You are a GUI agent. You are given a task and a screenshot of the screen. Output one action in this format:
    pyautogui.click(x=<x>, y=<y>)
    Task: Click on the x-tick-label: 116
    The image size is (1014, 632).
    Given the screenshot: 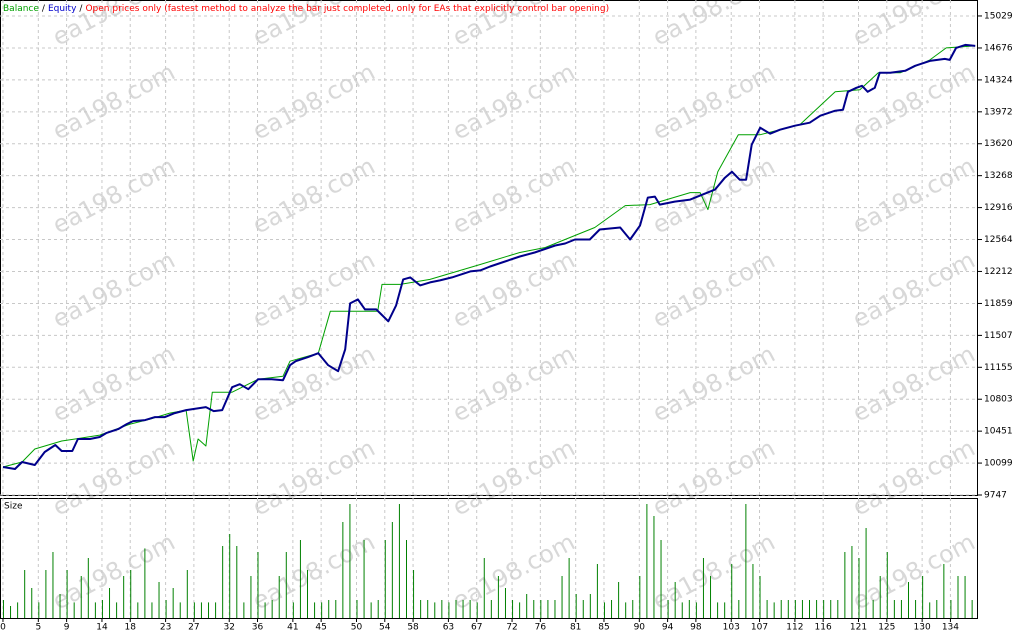 What is the action you would take?
    pyautogui.click(x=823, y=627)
    